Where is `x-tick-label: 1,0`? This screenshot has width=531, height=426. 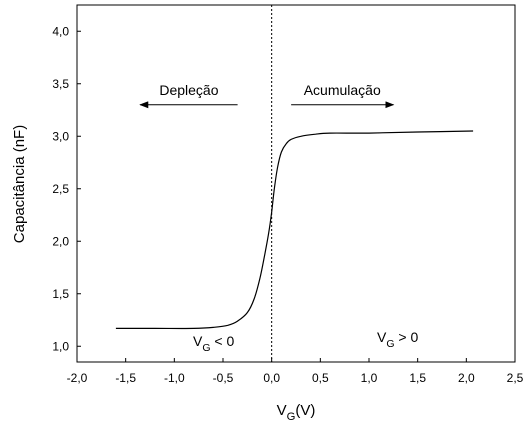
x-tick-label: 1,0 is located at coordinates (369, 378).